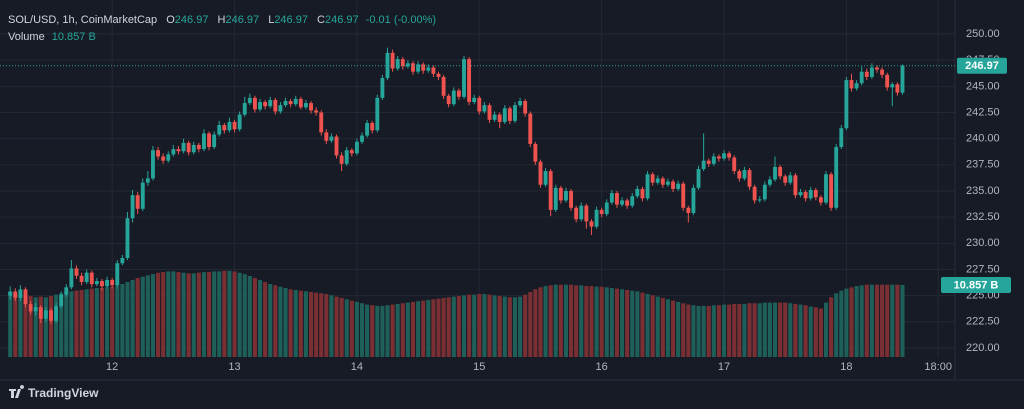 The width and height of the screenshot is (1024, 409). What do you see at coordinates (983, 139) in the screenshot?
I see `y-tick-label: 240.00` at bounding box center [983, 139].